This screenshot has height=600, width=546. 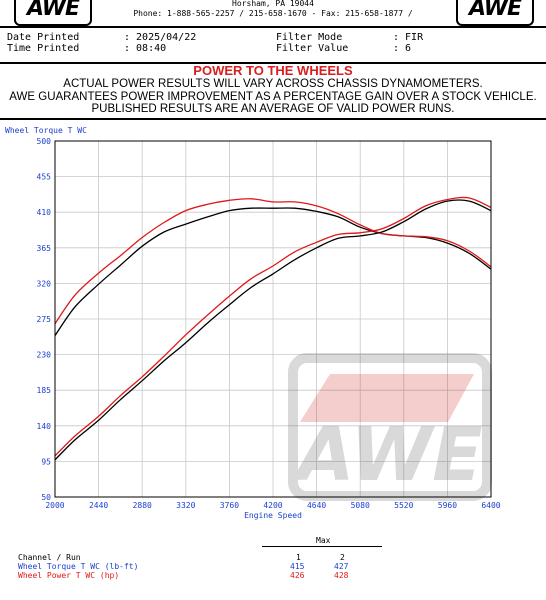 What do you see at coordinates (316, 505) in the screenshot?
I see `x-tick-label: 4640` at bounding box center [316, 505].